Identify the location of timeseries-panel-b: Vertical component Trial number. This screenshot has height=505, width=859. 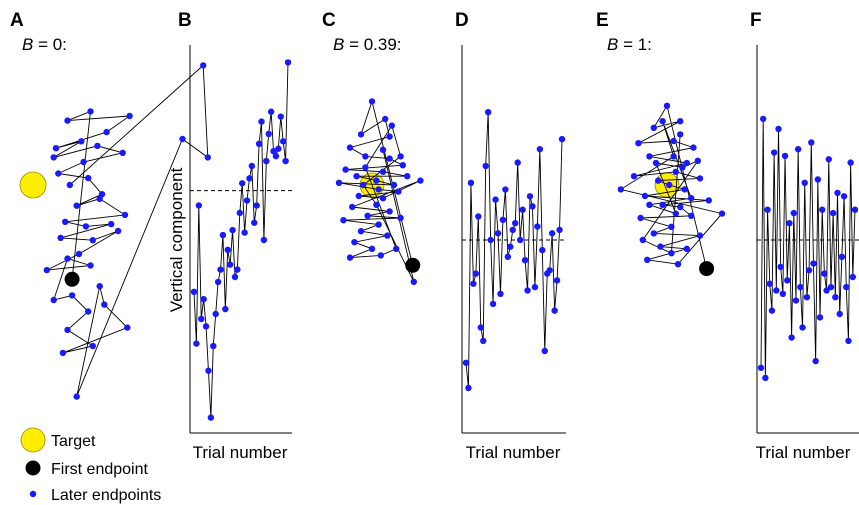
(229, 253).